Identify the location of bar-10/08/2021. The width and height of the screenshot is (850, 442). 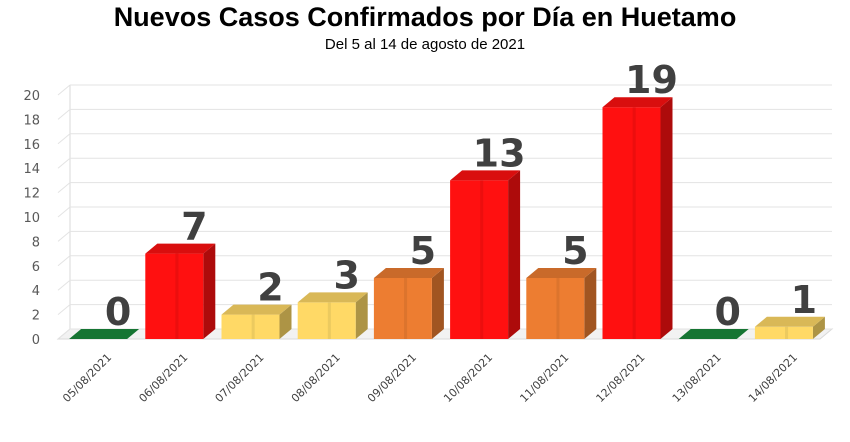
(485, 254).